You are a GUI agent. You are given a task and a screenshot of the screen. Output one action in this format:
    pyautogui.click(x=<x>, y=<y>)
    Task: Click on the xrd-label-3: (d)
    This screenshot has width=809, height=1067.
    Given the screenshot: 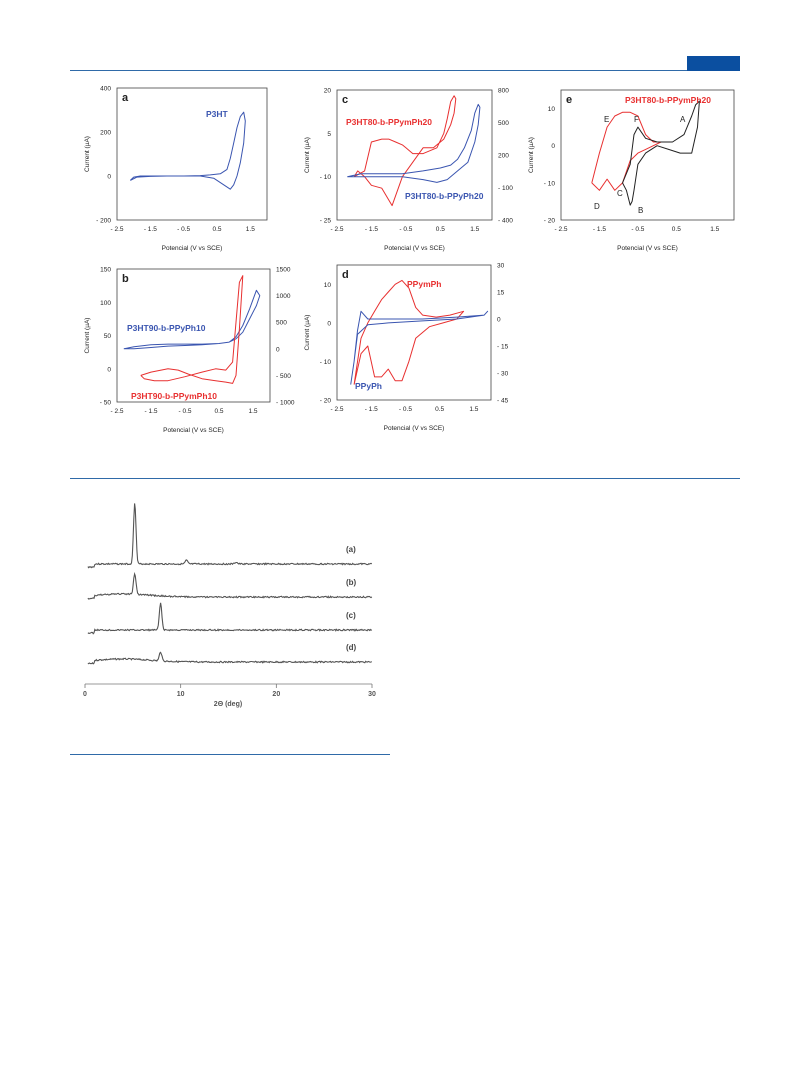 What is the action you would take?
    pyautogui.click(x=351, y=647)
    